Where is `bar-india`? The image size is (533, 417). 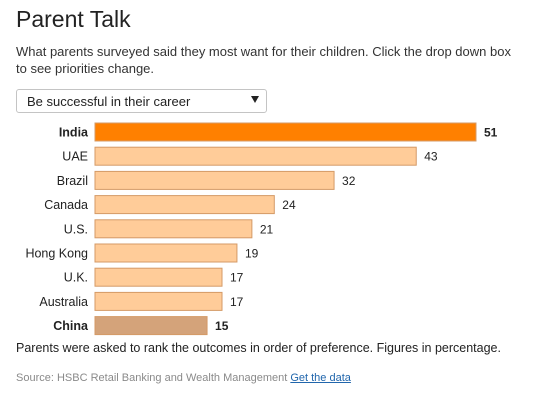 bar-india is located at coordinates (285, 132).